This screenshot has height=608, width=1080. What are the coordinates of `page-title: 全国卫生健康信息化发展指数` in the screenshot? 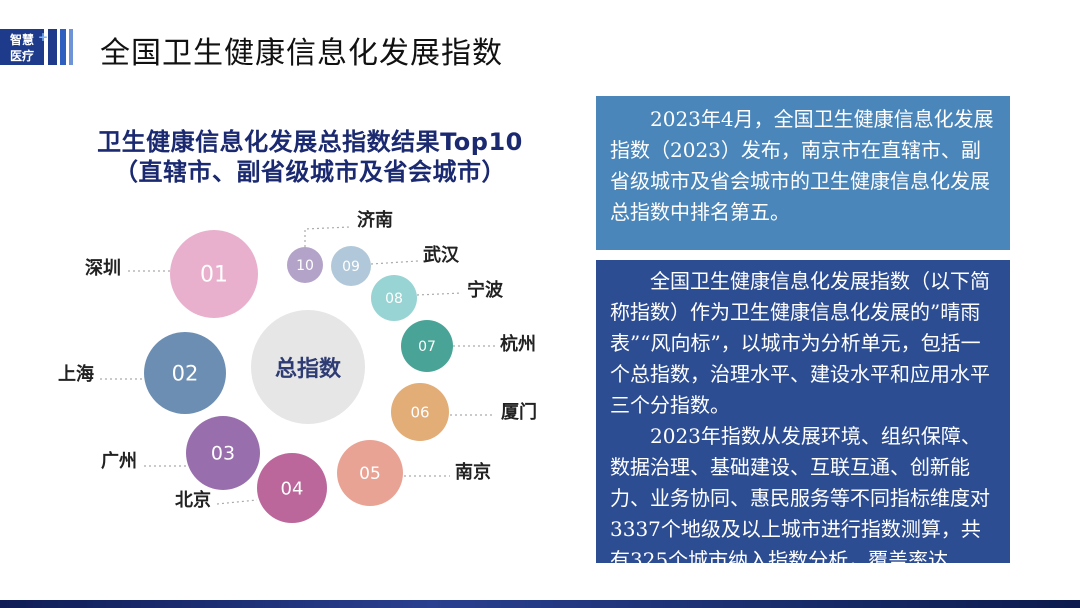 It's located at (301, 53).